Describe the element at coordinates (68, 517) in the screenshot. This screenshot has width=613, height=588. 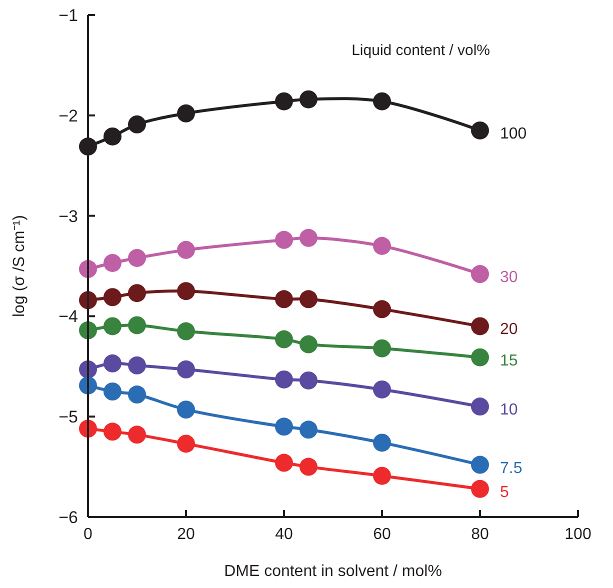
I see `y-tick-label: −6` at that location.